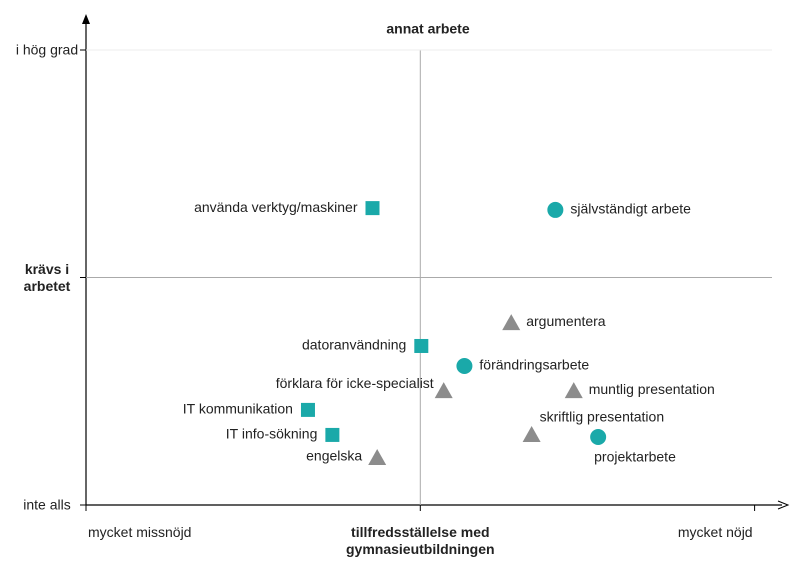 Image resolution: width=790 pixels, height=563 pixels. I want to click on point-label: skriftlig presentation, so click(602, 417).